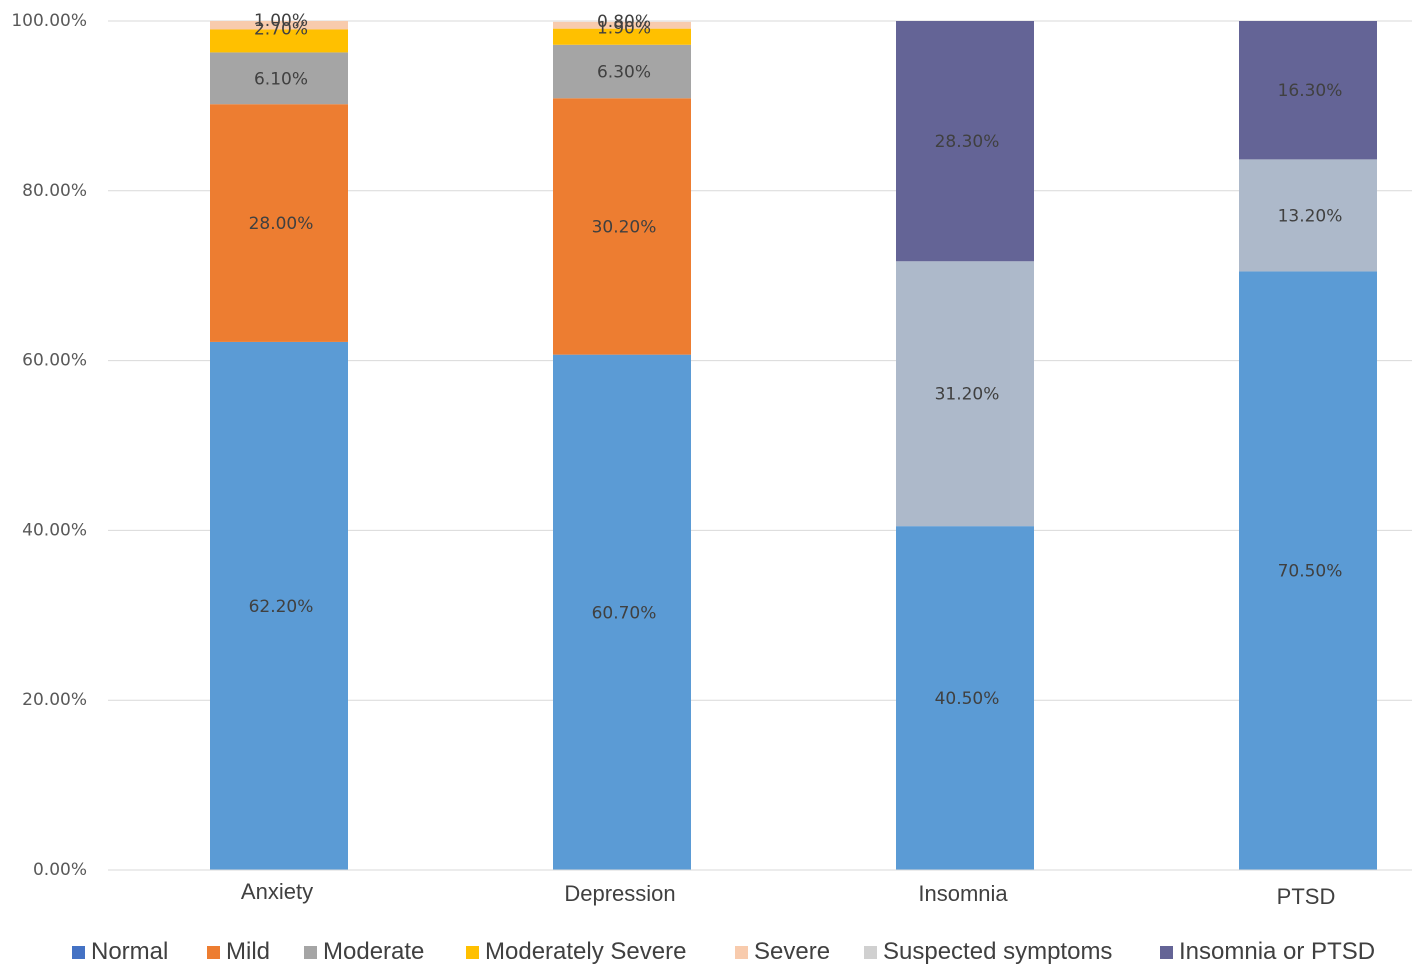 The width and height of the screenshot is (1418, 975). What do you see at coordinates (54, 361) in the screenshot?
I see `y-tick-label: 60.00%` at bounding box center [54, 361].